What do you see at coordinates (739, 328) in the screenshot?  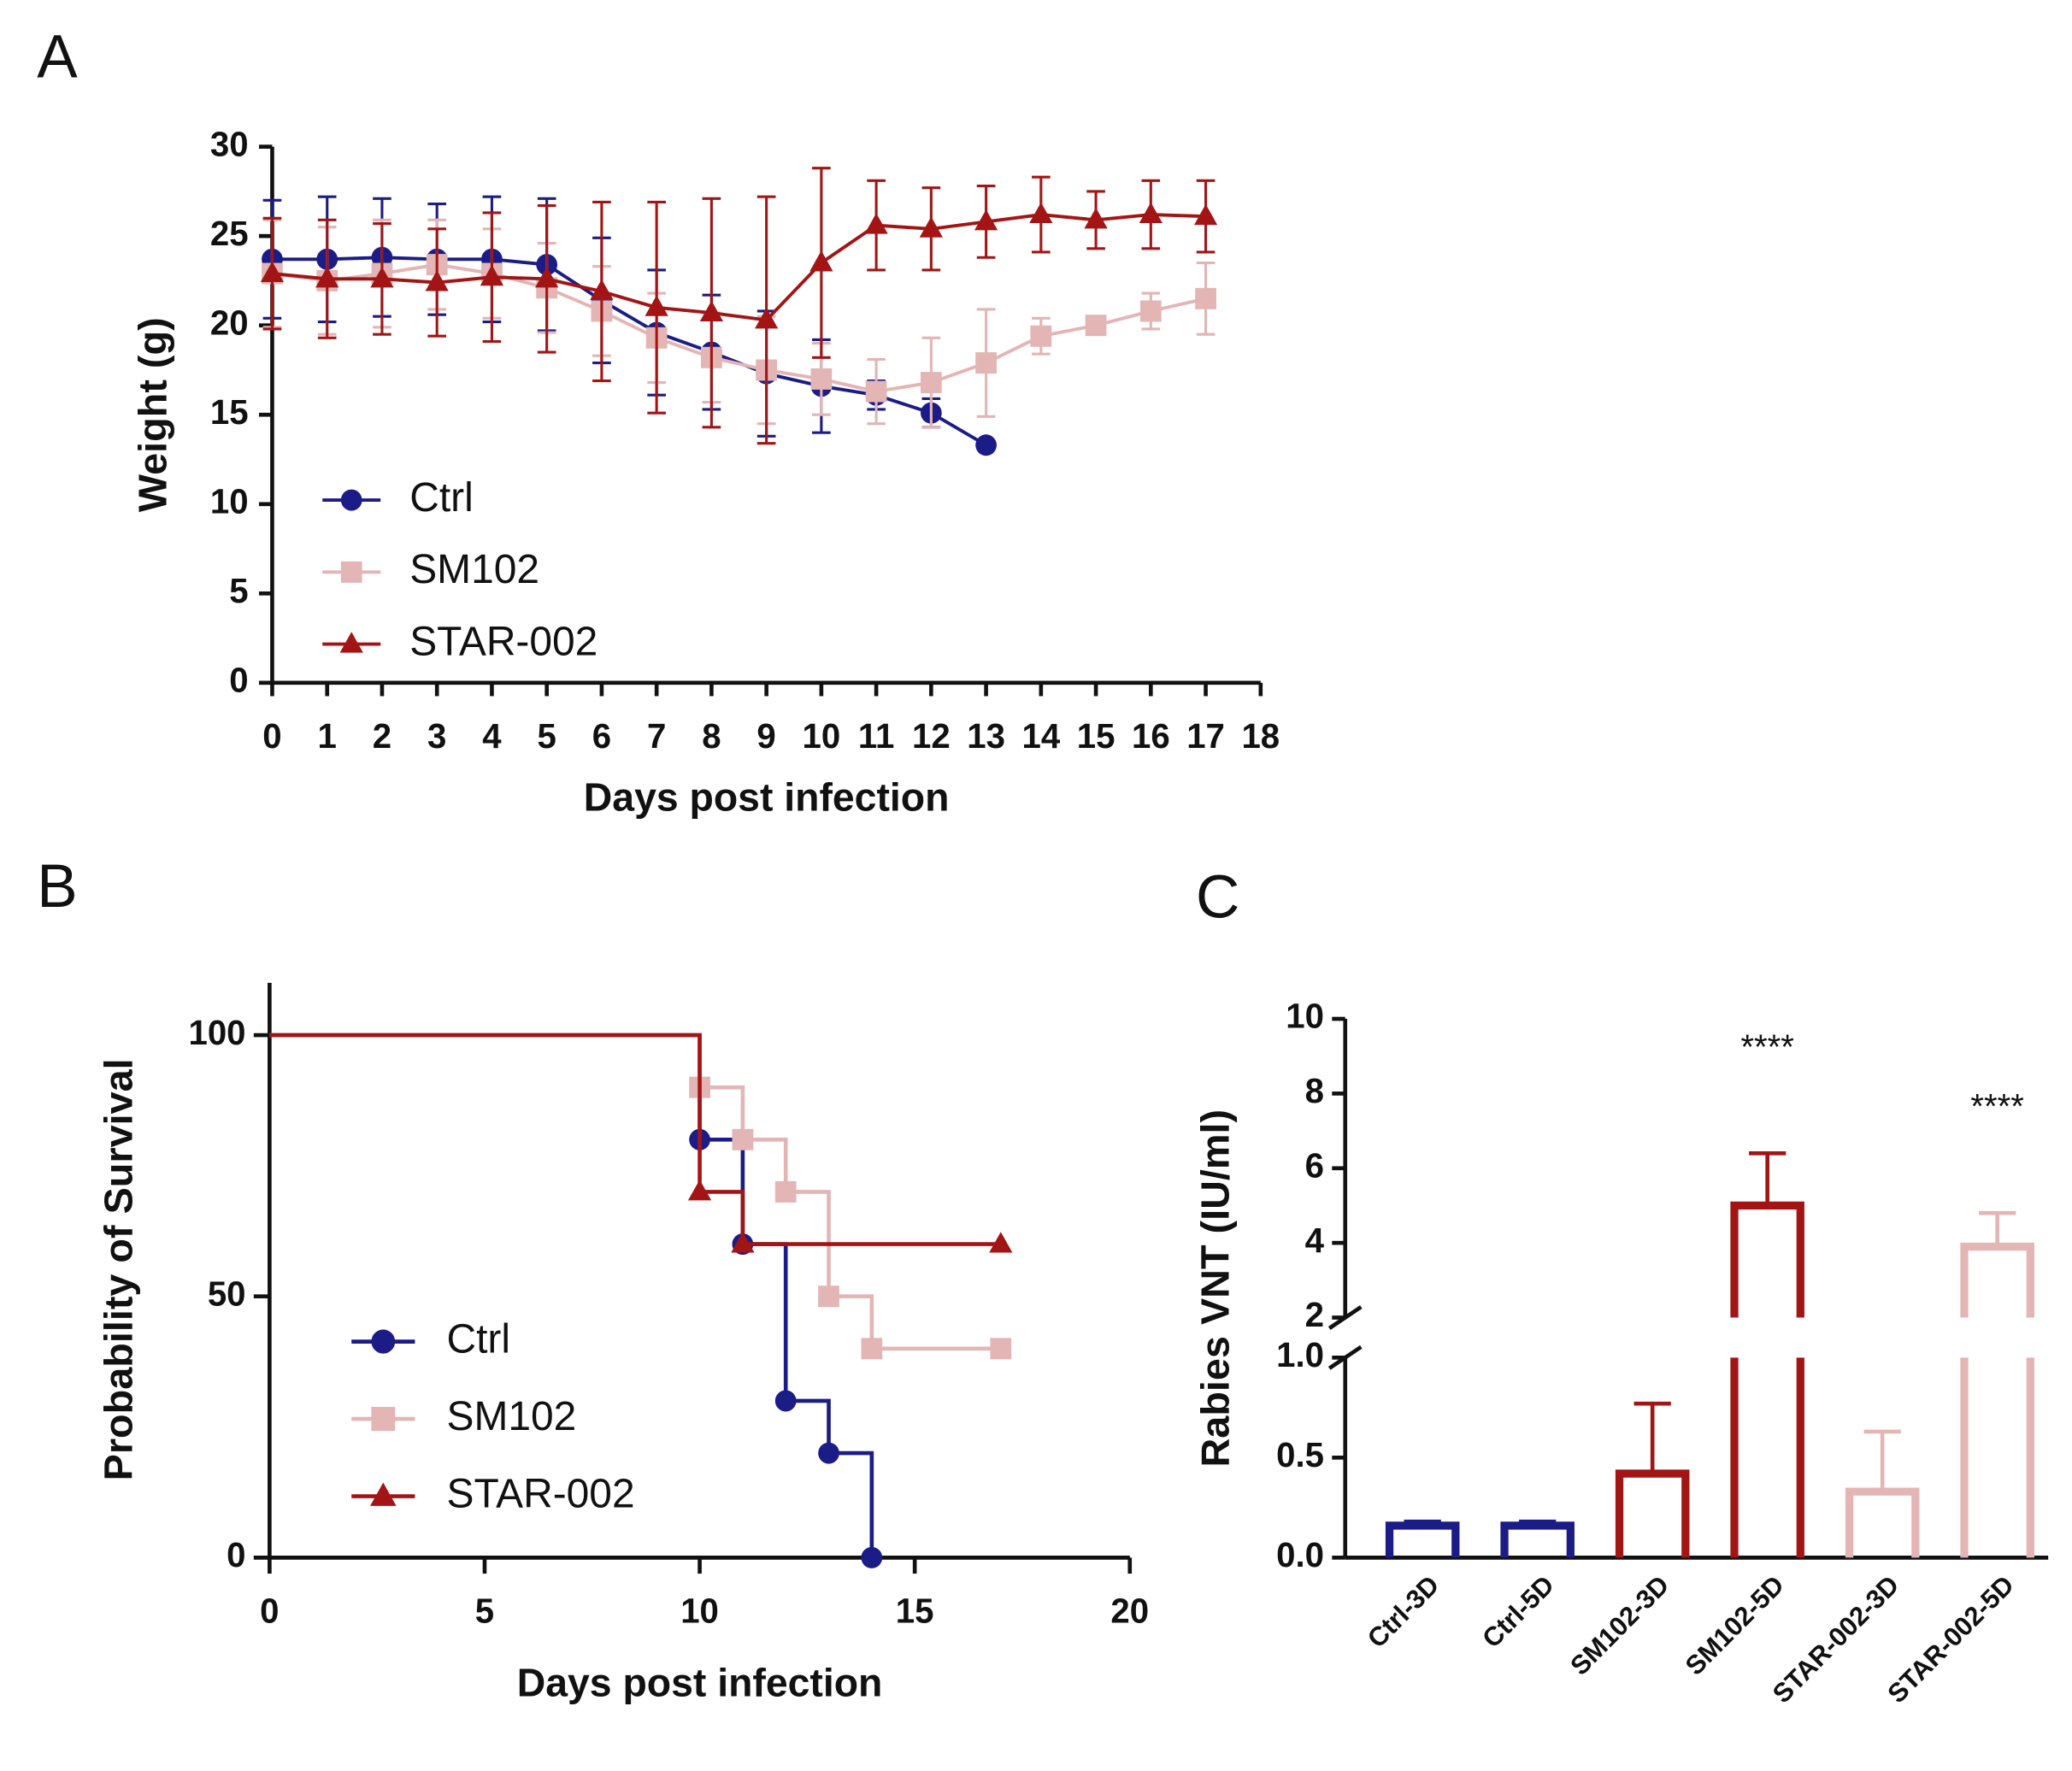 I see `series-line` at bounding box center [739, 328].